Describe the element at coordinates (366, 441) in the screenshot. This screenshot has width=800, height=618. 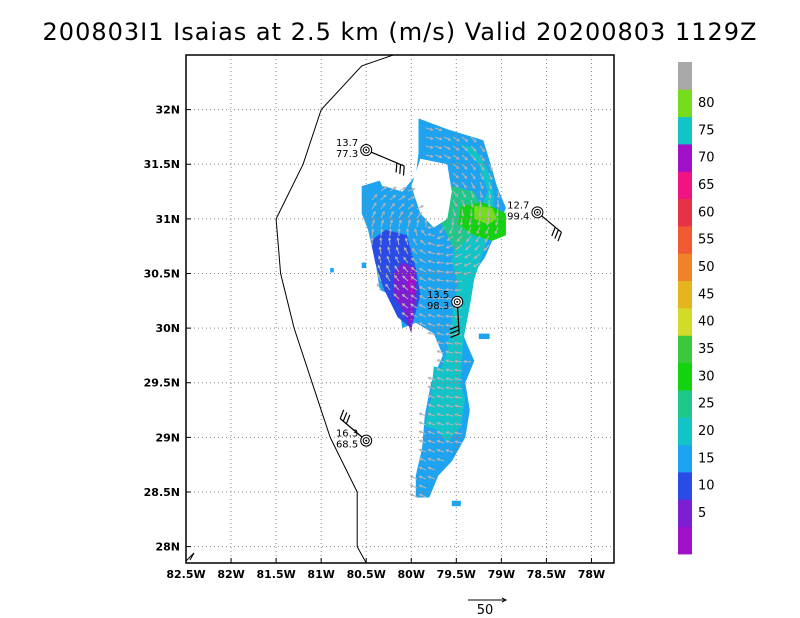
I see `station-ring-inner` at that location.